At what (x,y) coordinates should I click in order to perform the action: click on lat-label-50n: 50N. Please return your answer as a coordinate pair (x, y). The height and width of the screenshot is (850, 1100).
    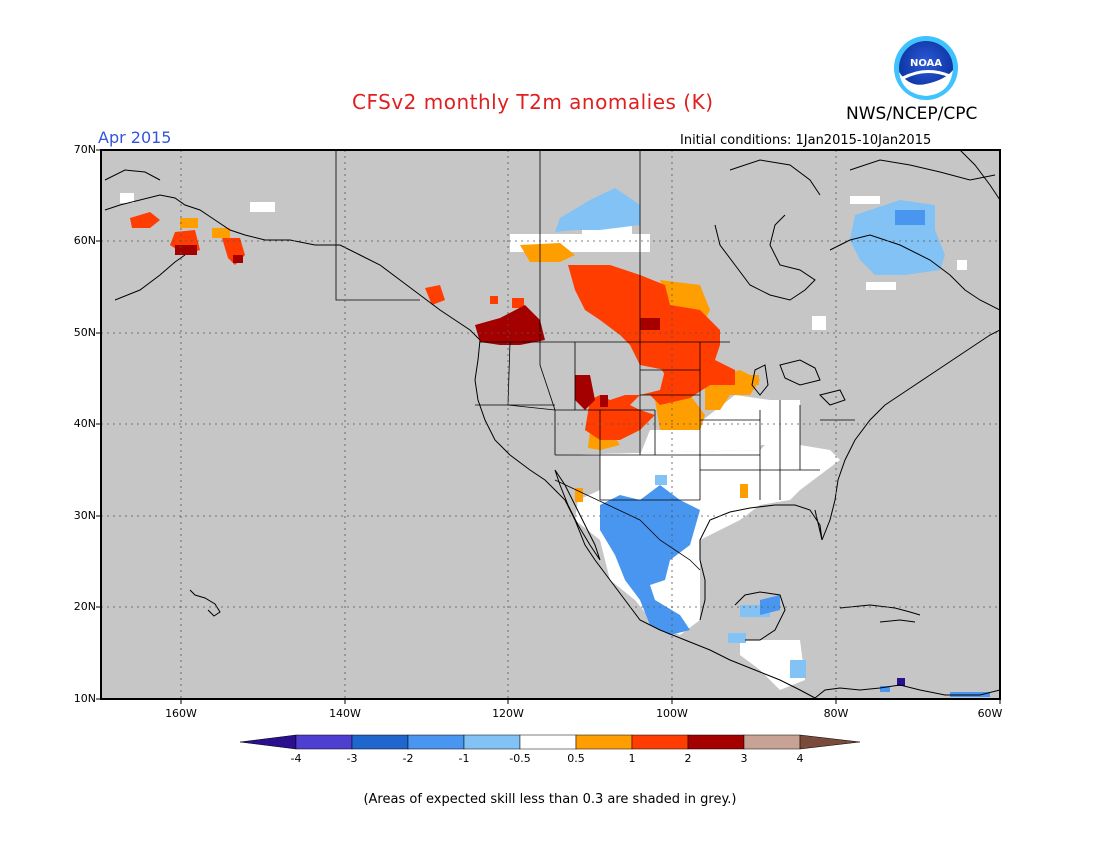
    Looking at the image, I should click on (84, 332).